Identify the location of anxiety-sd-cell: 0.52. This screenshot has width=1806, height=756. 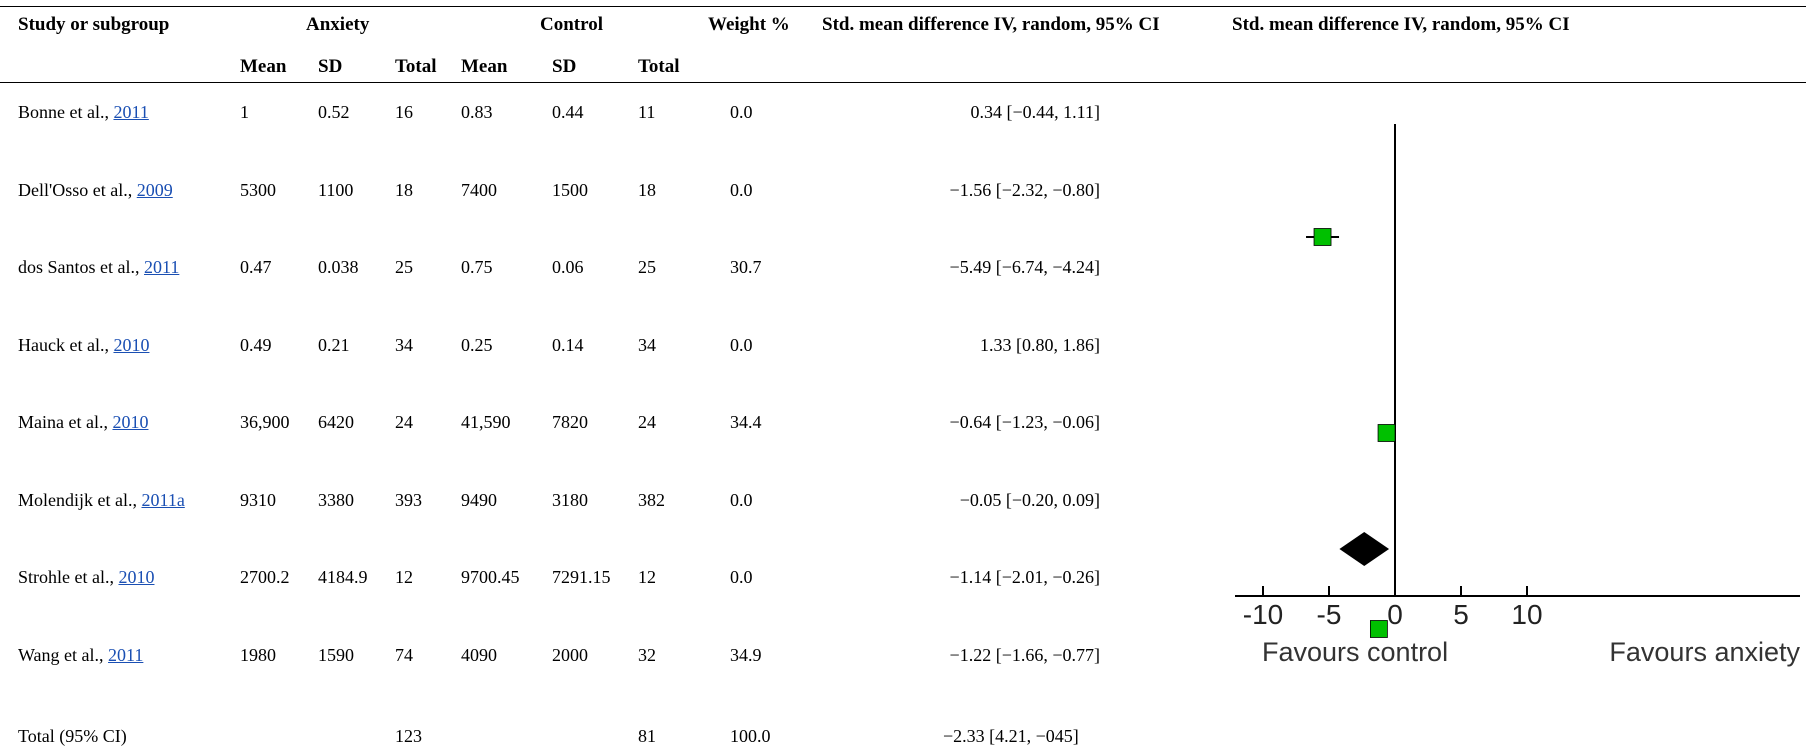
(334, 112).